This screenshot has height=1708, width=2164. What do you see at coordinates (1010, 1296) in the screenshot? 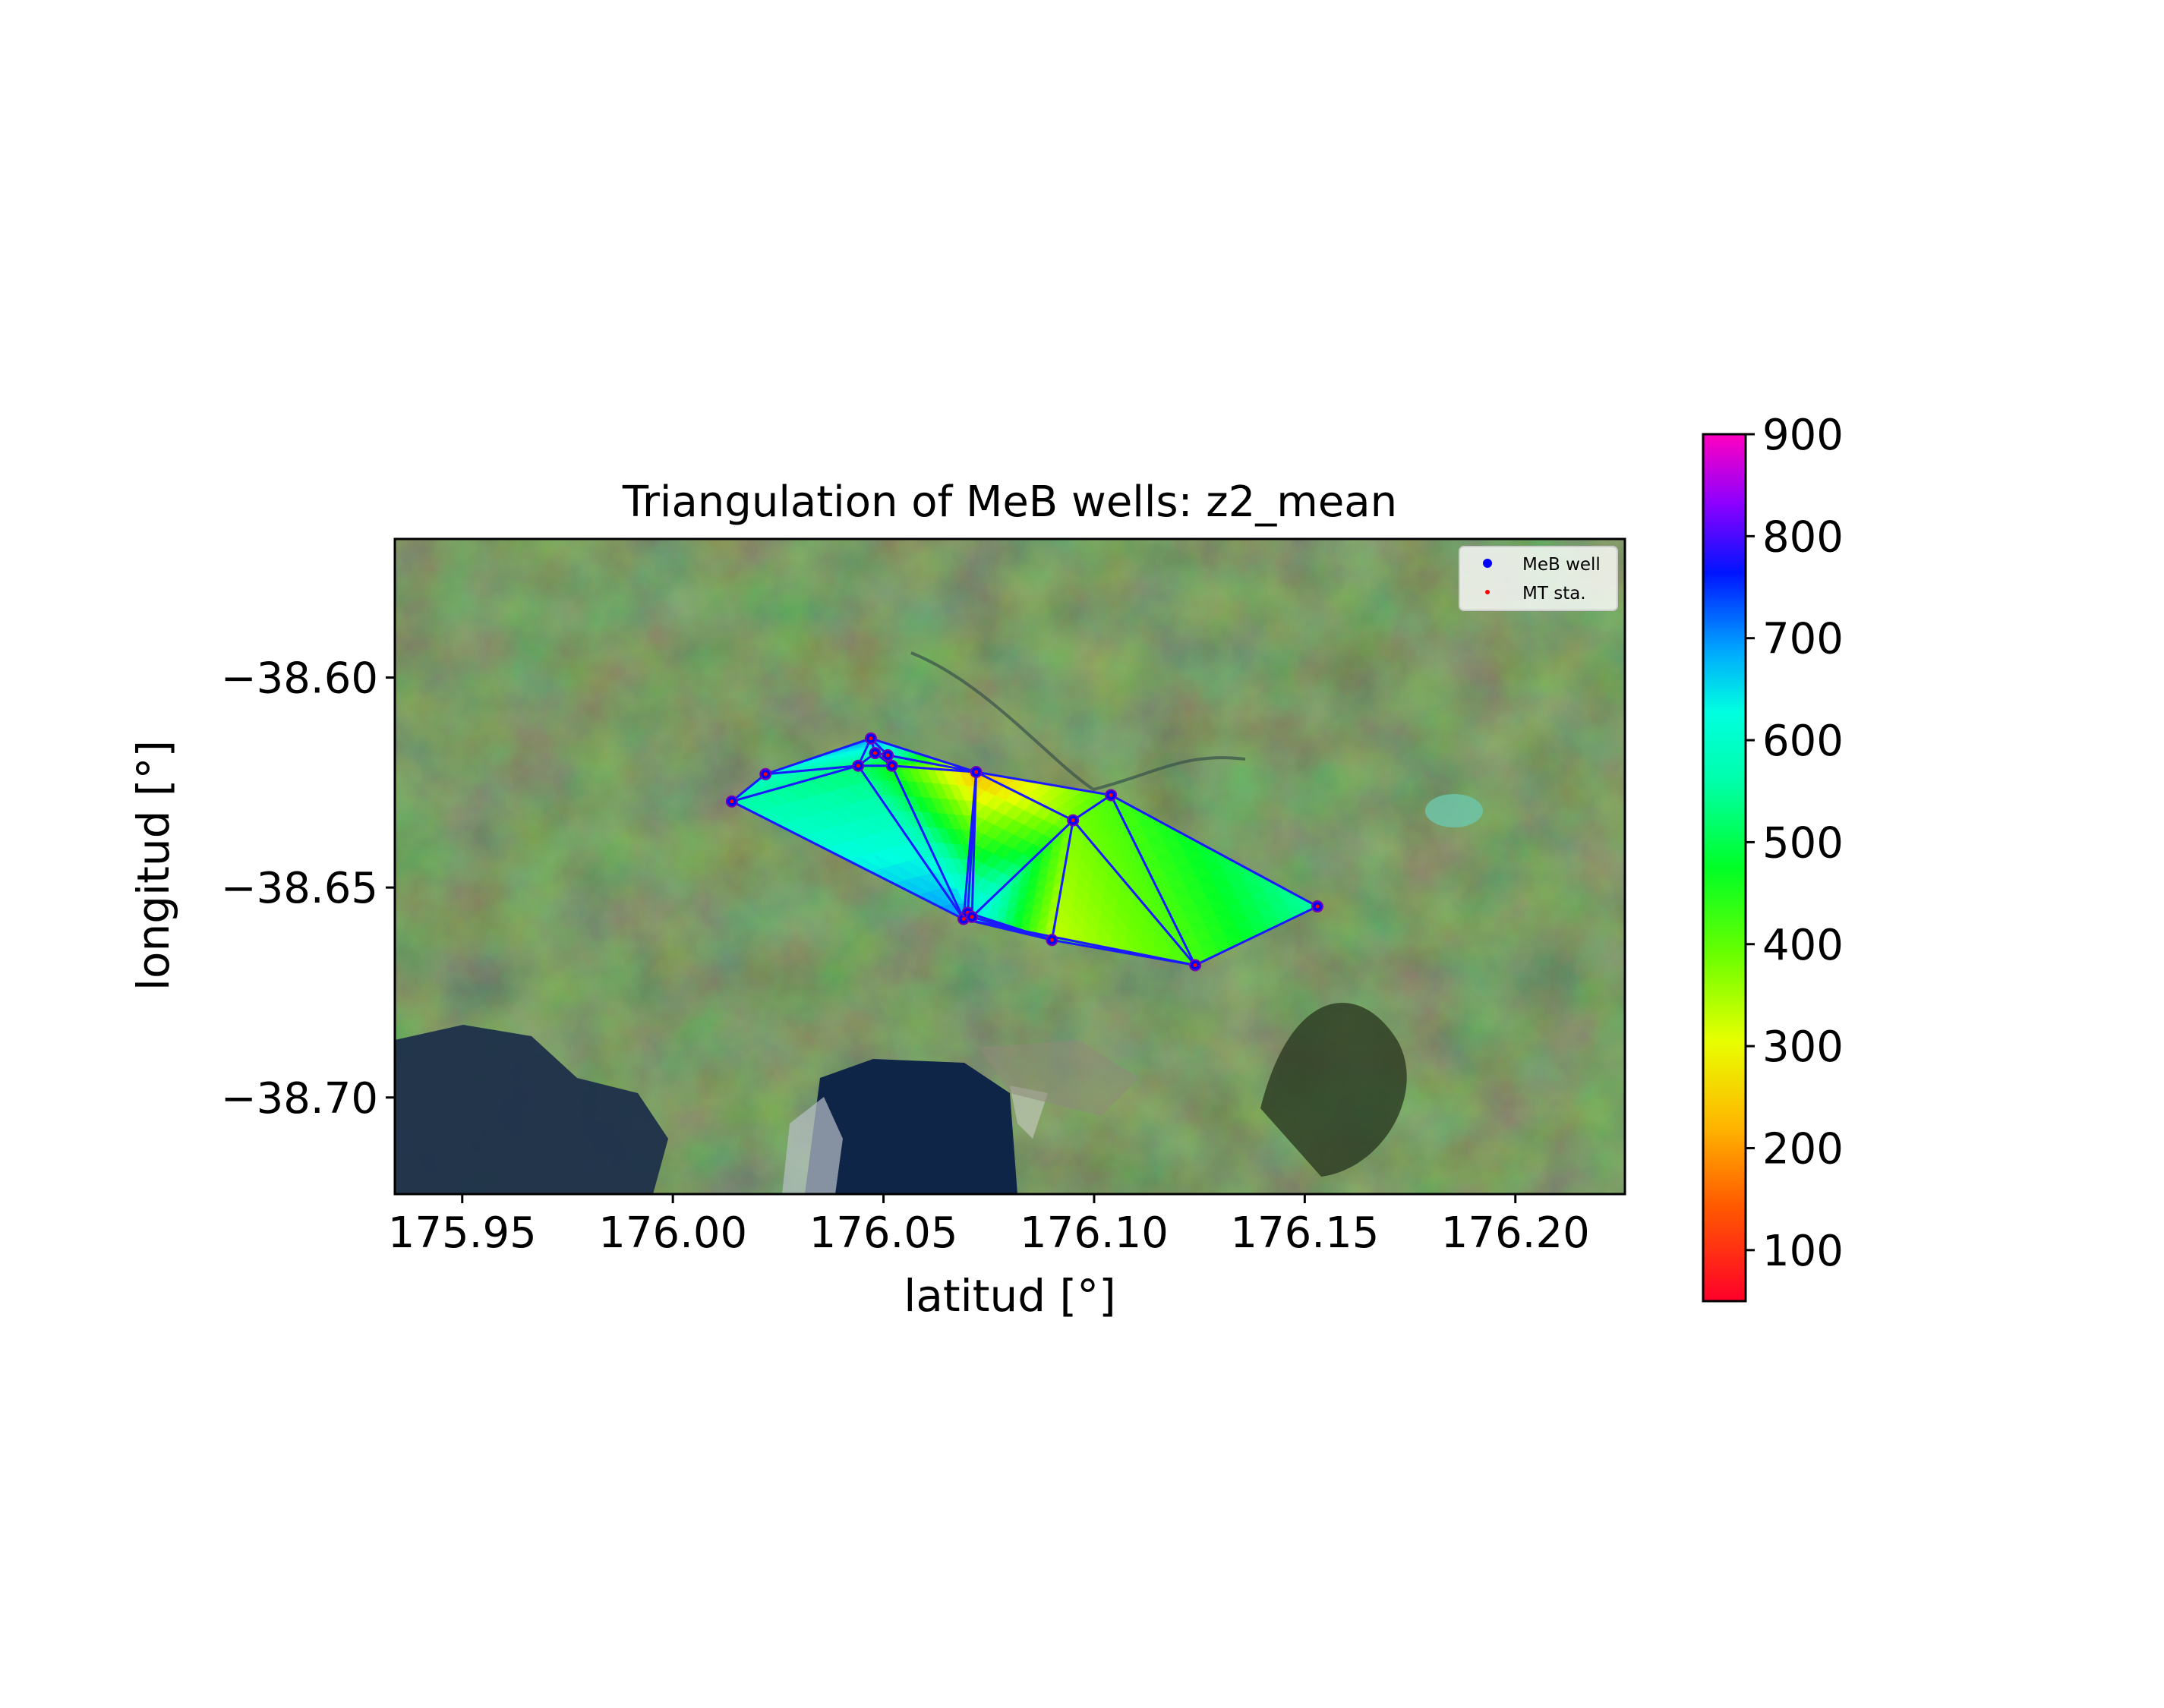
I see `x-axis-label: latitud [°]` at bounding box center [1010, 1296].